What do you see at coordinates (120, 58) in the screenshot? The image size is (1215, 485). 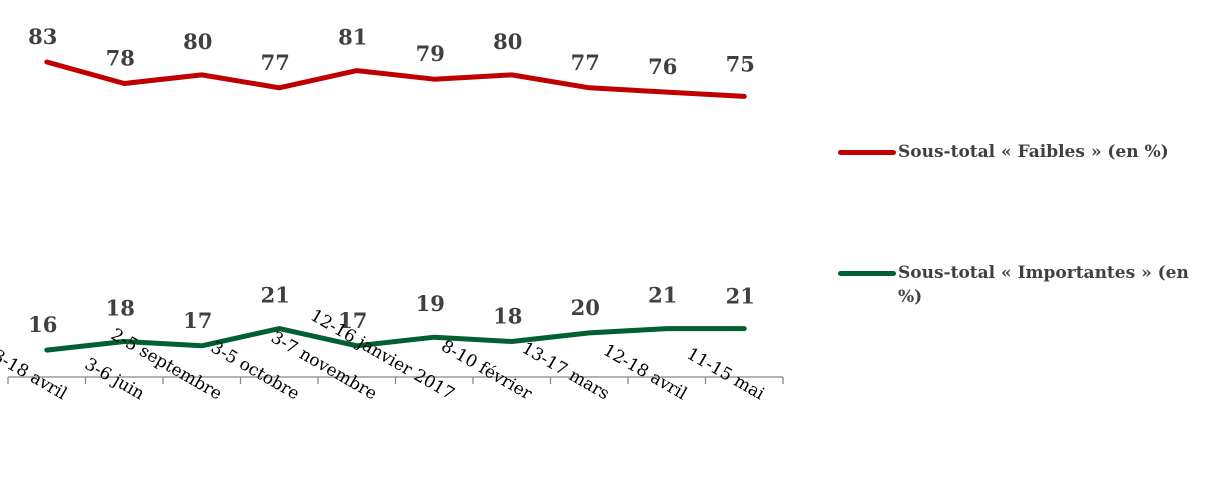 I see `data-label: 78` at bounding box center [120, 58].